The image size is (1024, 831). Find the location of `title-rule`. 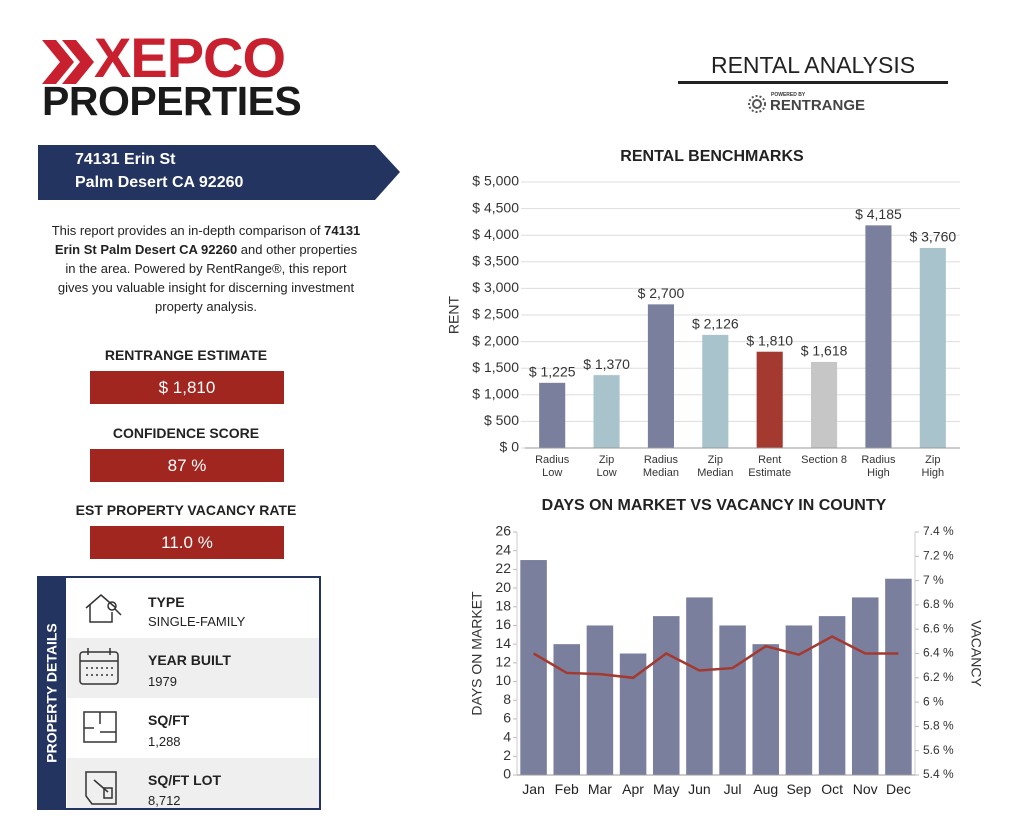

title-rule is located at coordinates (813, 82).